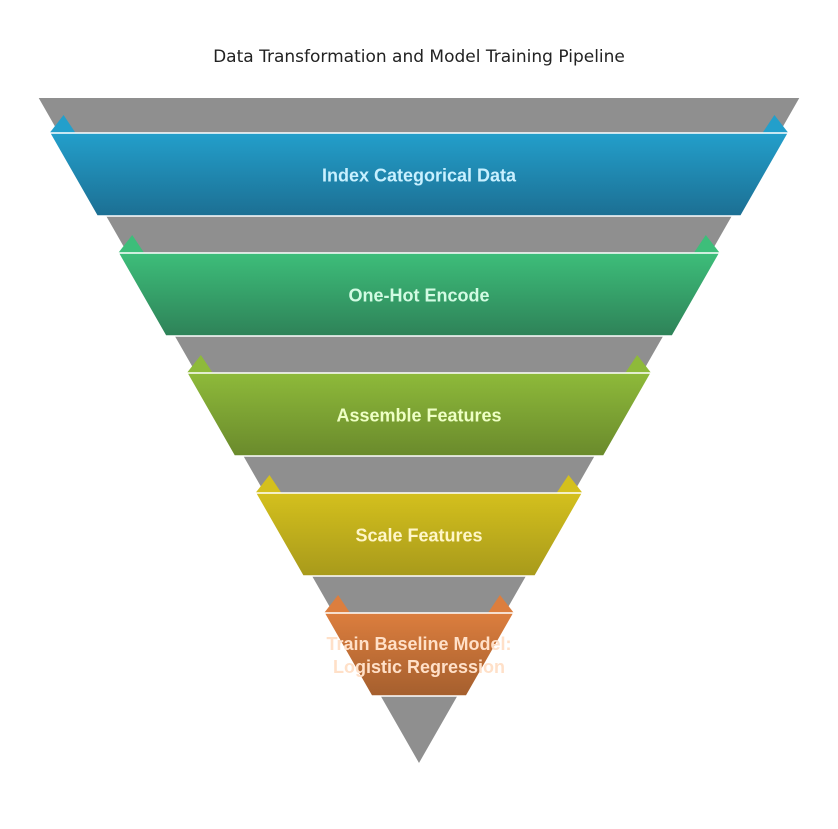 The width and height of the screenshot is (838, 829). I want to click on pipeline-stage: Scale Features, so click(419, 526).